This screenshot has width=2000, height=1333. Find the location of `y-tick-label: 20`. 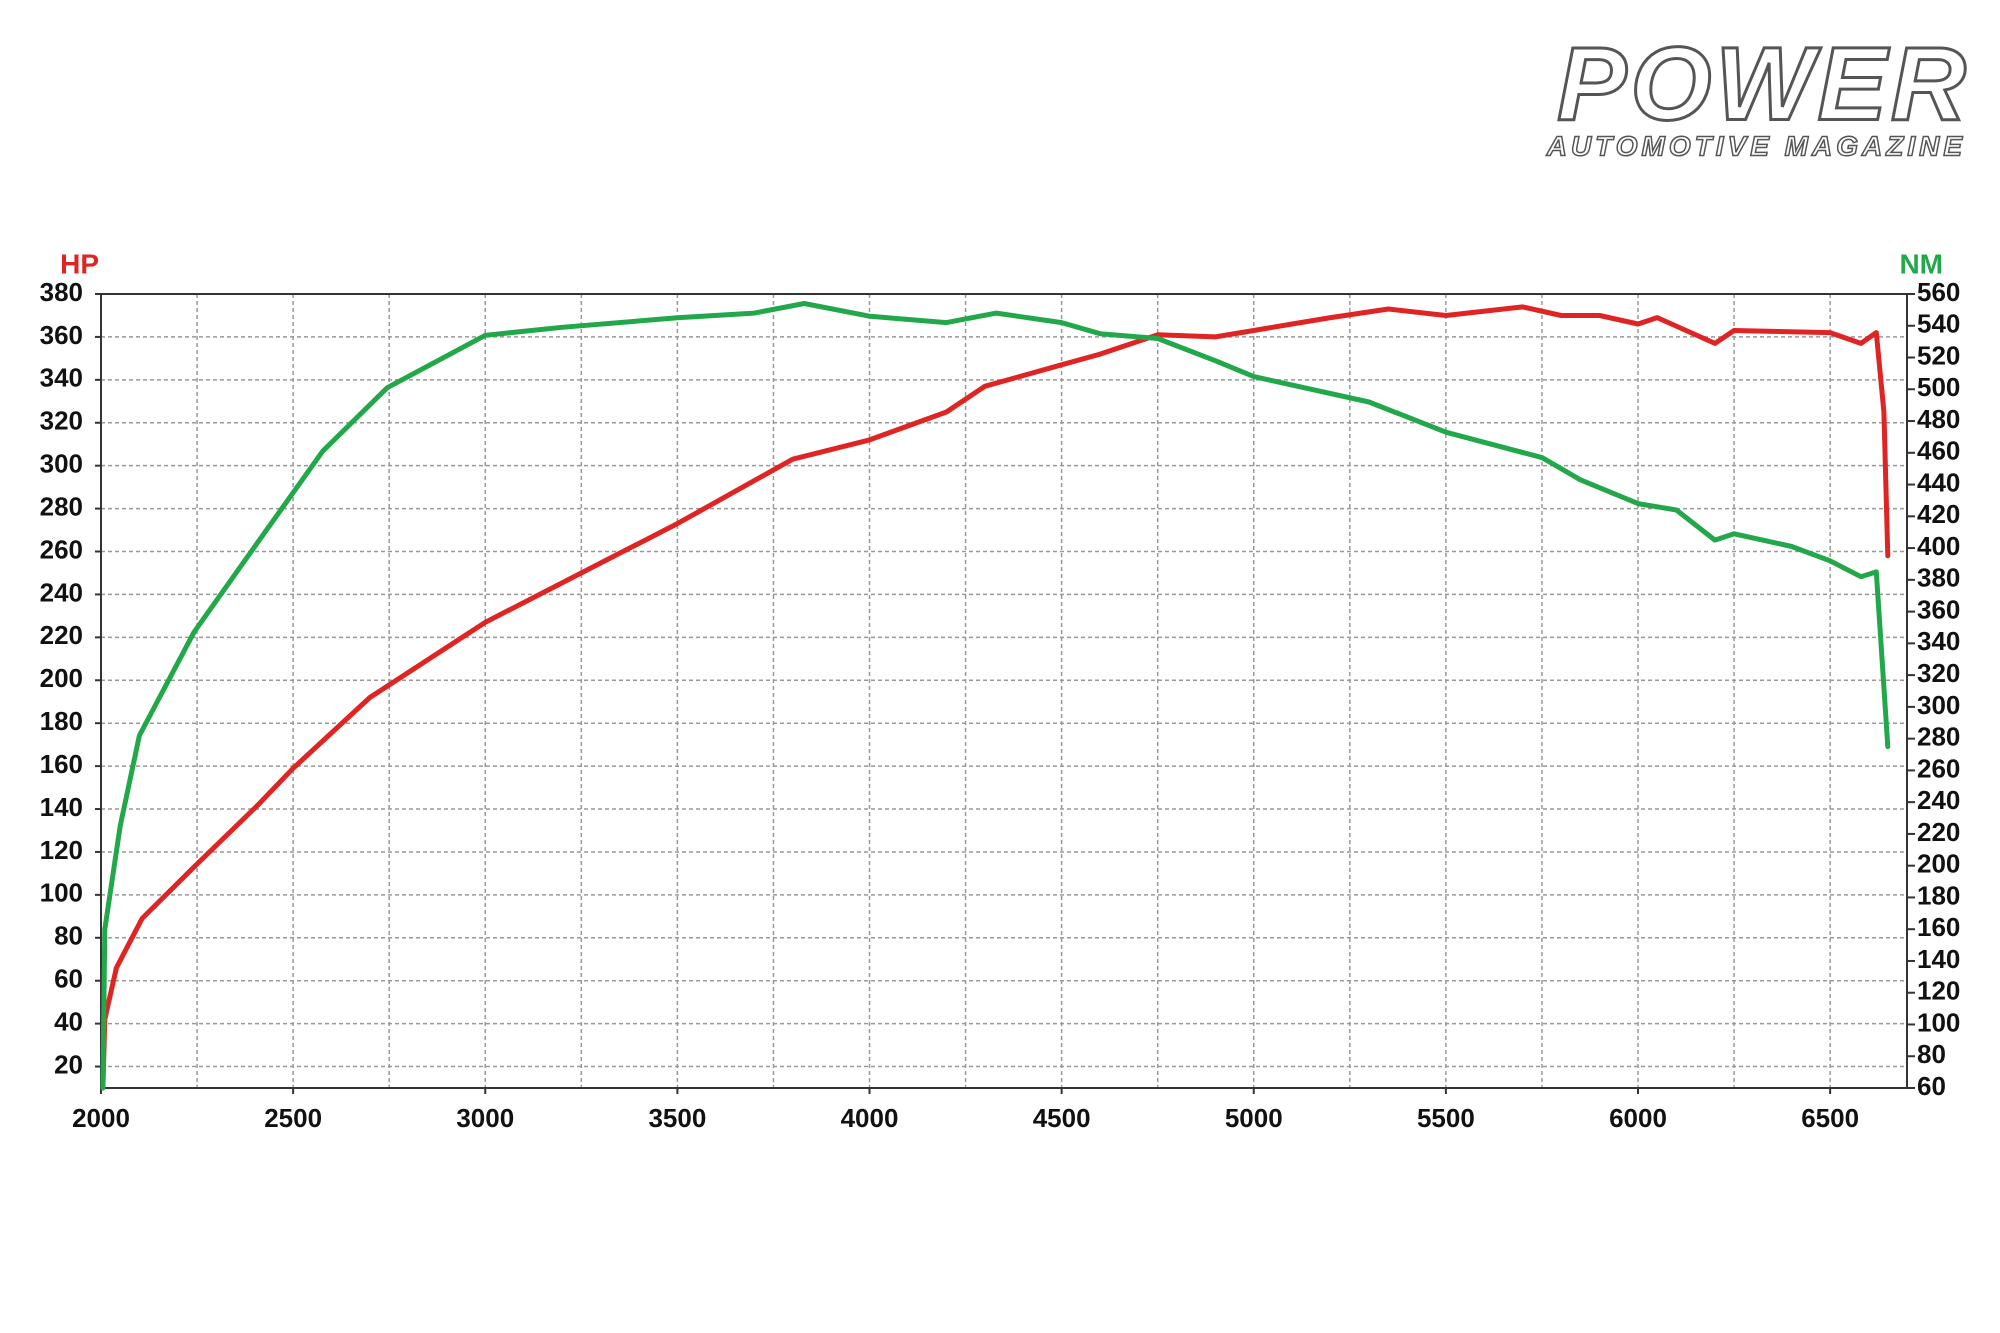

y-tick-label: 20 is located at coordinates (68, 1064).